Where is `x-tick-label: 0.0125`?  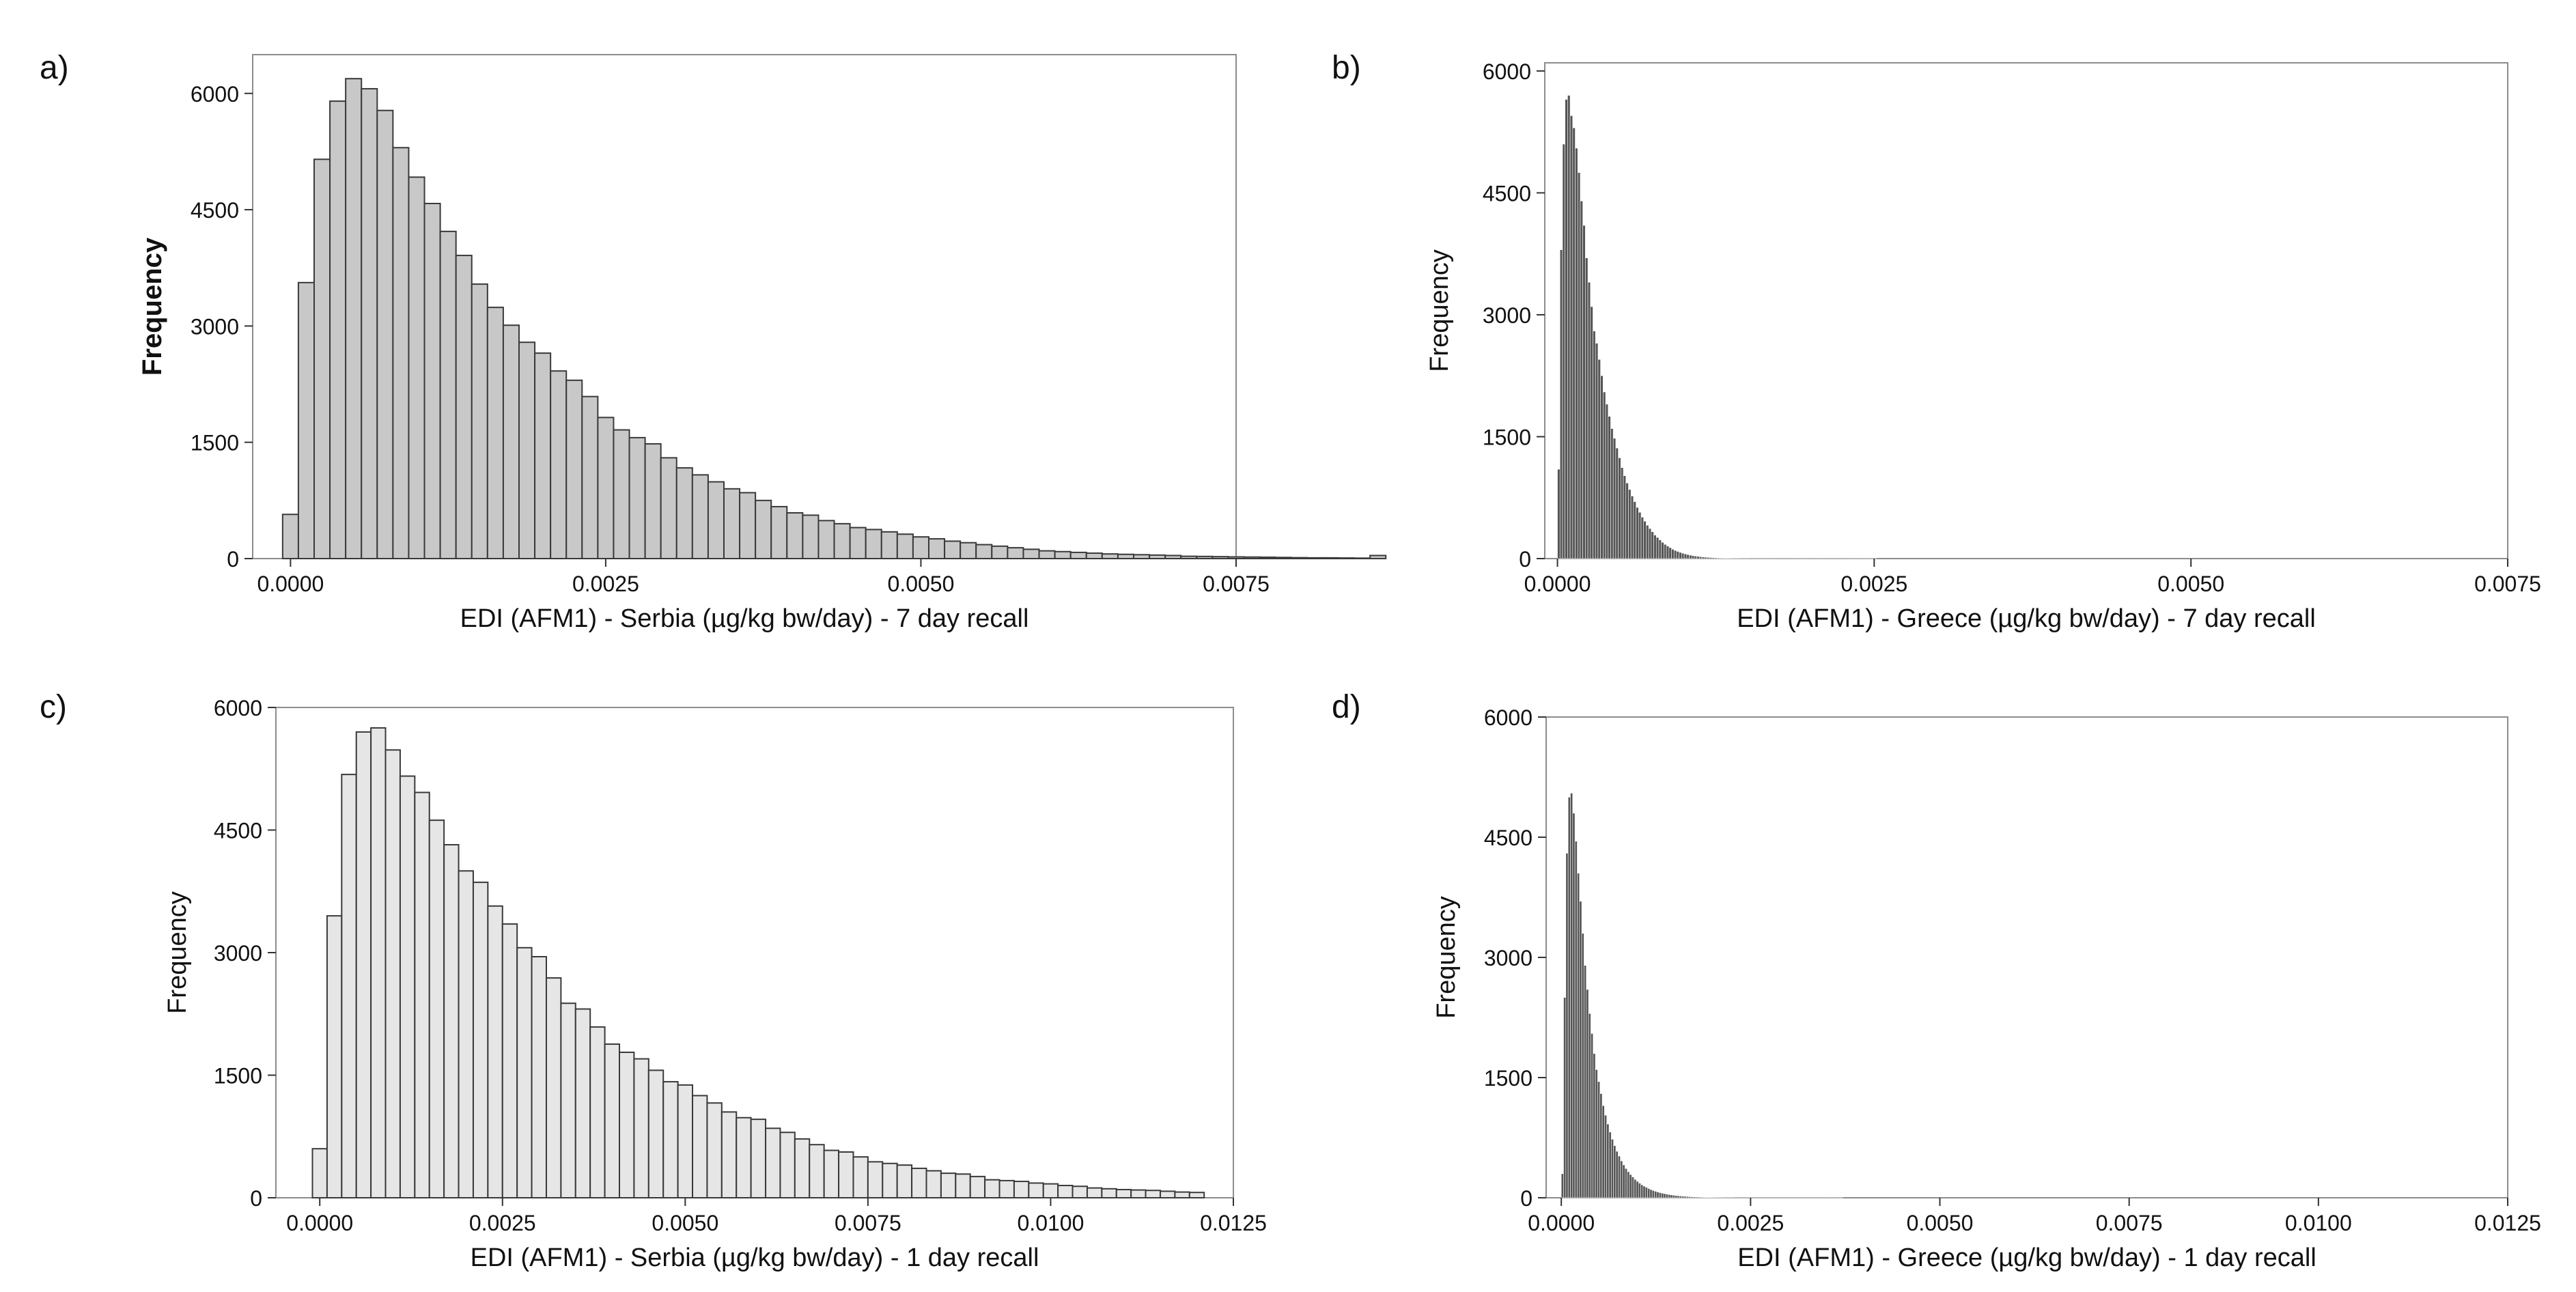 x-tick-label: 0.0125 is located at coordinates (1233, 1223).